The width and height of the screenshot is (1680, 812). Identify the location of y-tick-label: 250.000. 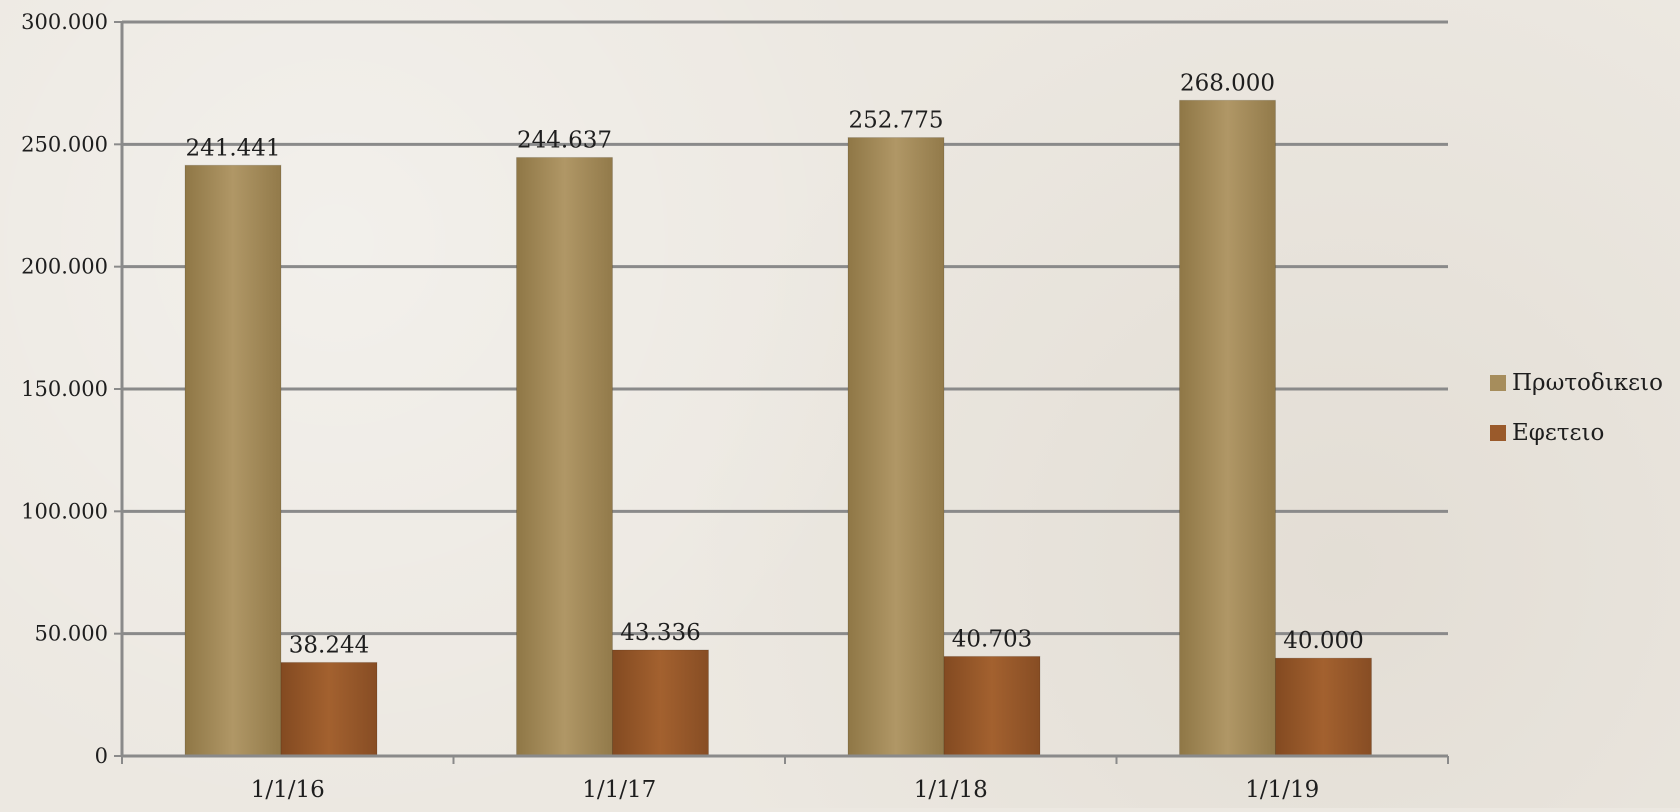
(64, 144).